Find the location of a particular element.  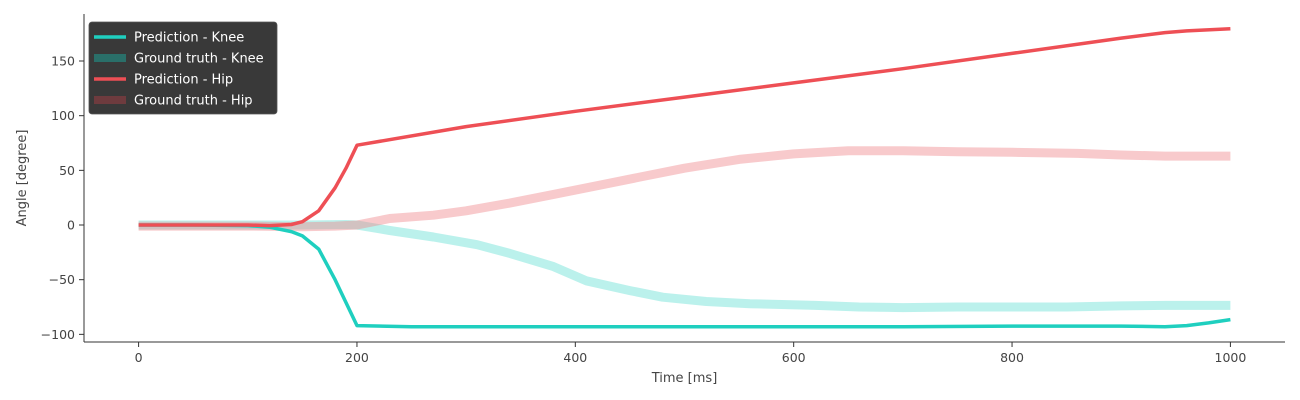

y-axis-label: Angle [degree] is located at coordinates (22, 178).